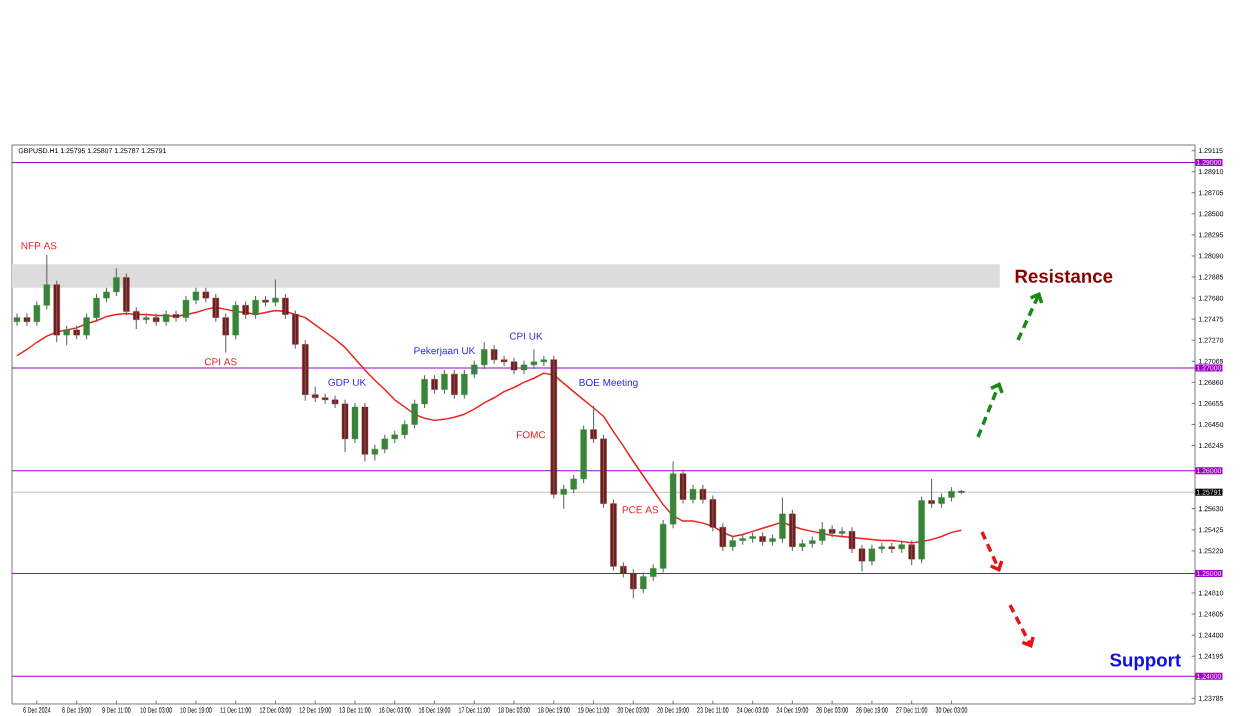 Image resolution: width=1250 pixels, height=716 pixels. What do you see at coordinates (220, 362) in the screenshot?
I see `annotation: CPI AS` at bounding box center [220, 362].